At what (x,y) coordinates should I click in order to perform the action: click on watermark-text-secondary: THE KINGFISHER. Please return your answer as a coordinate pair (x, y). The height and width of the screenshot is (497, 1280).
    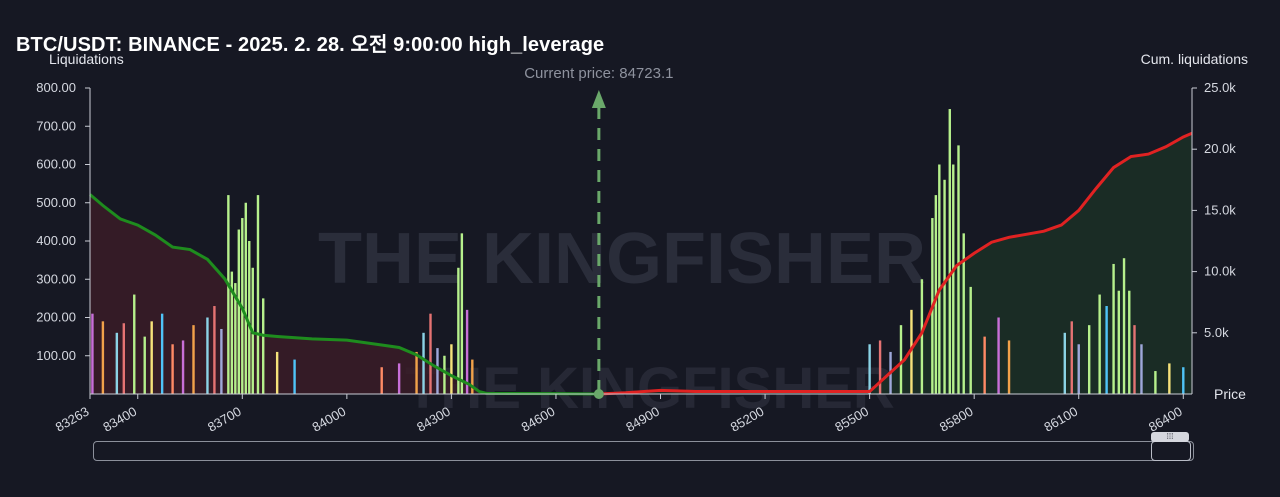
    Looking at the image, I should click on (650, 388).